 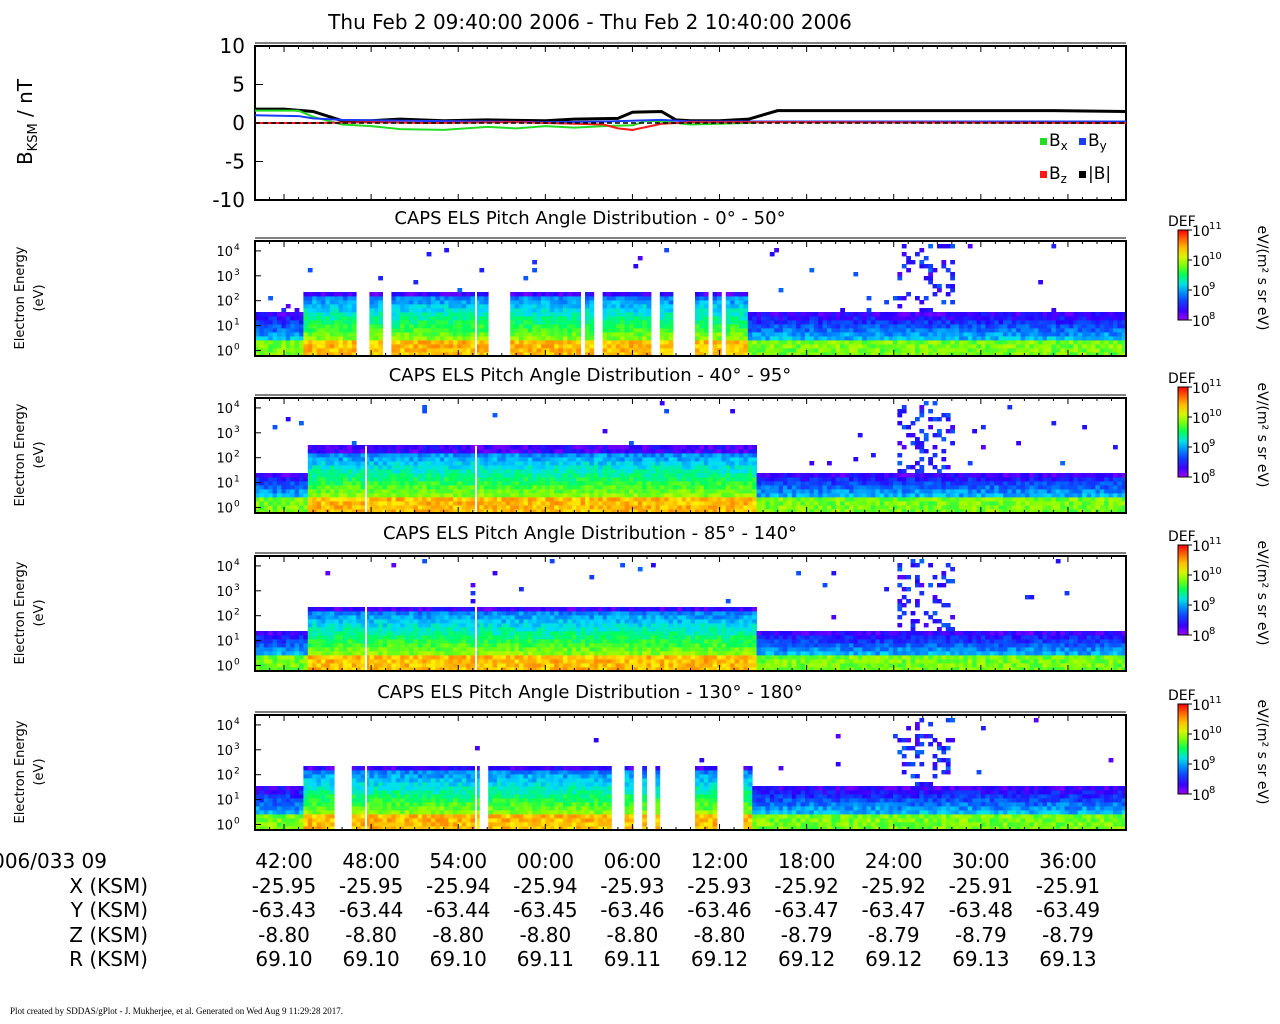 What do you see at coordinates (228, 200) in the screenshot?
I see `y-tick-label: -10` at bounding box center [228, 200].